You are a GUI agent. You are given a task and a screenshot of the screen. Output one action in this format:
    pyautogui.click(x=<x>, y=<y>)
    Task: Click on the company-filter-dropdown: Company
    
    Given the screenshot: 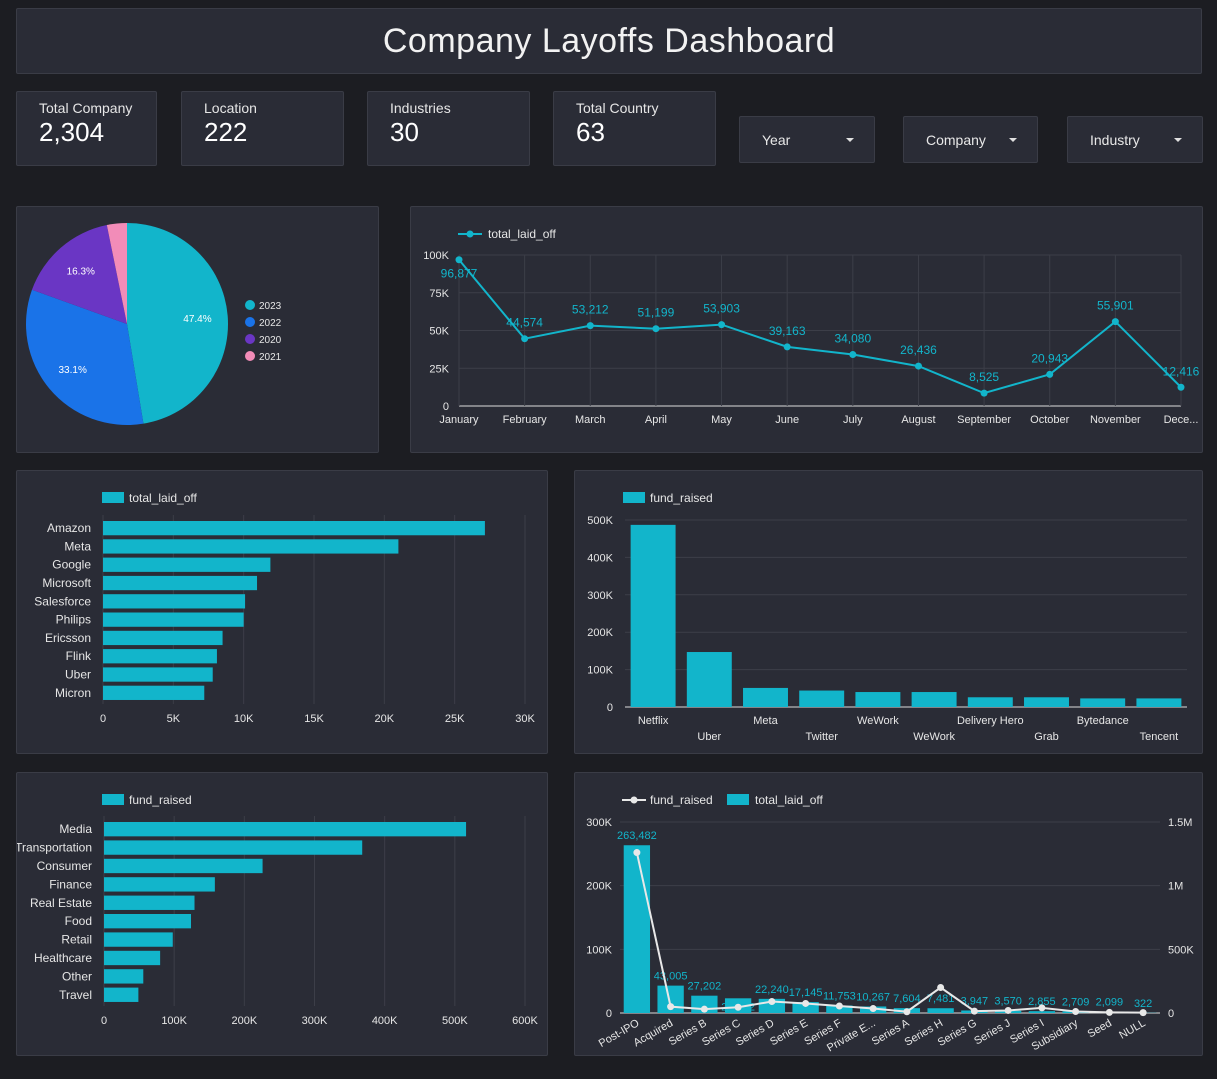 What is the action you would take?
    pyautogui.click(x=970, y=139)
    